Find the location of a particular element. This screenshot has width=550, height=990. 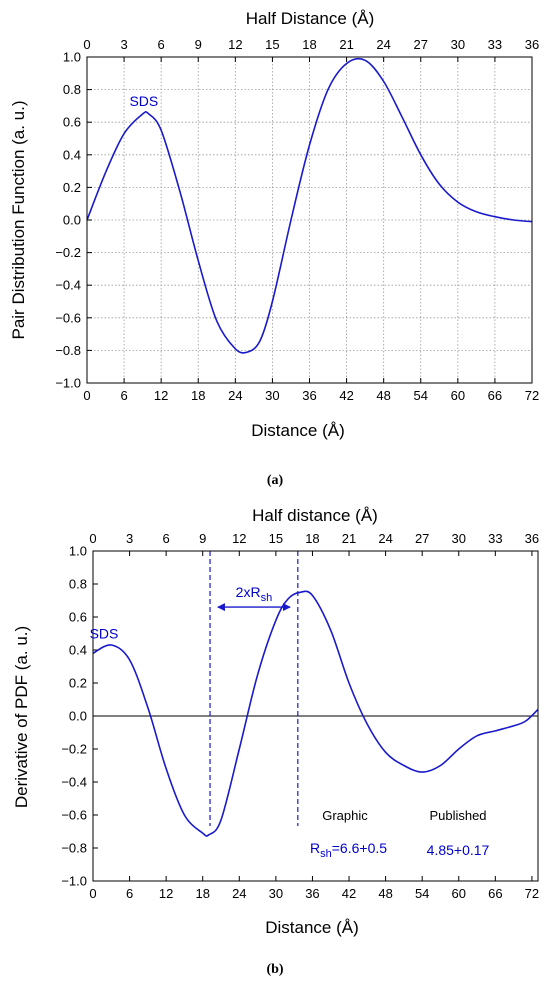

table-rsh-published: 4.85+0.17 is located at coordinates (458, 850).